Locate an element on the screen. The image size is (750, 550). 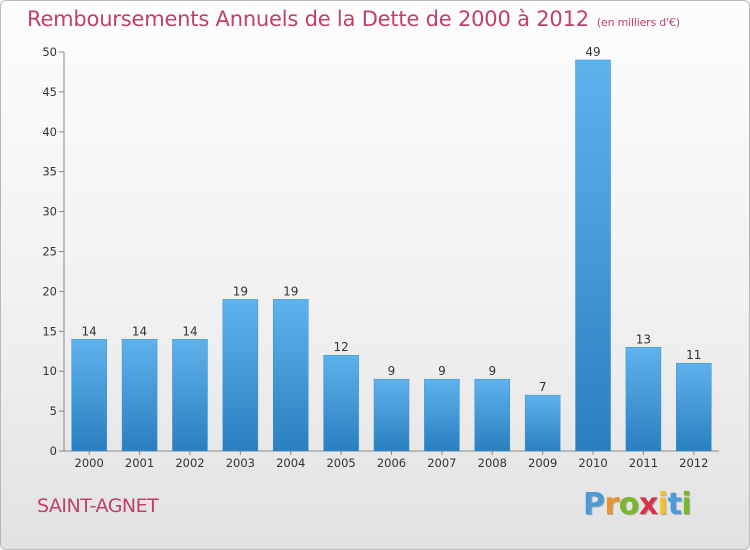
data-label-2002: 14 is located at coordinates (189, 331).